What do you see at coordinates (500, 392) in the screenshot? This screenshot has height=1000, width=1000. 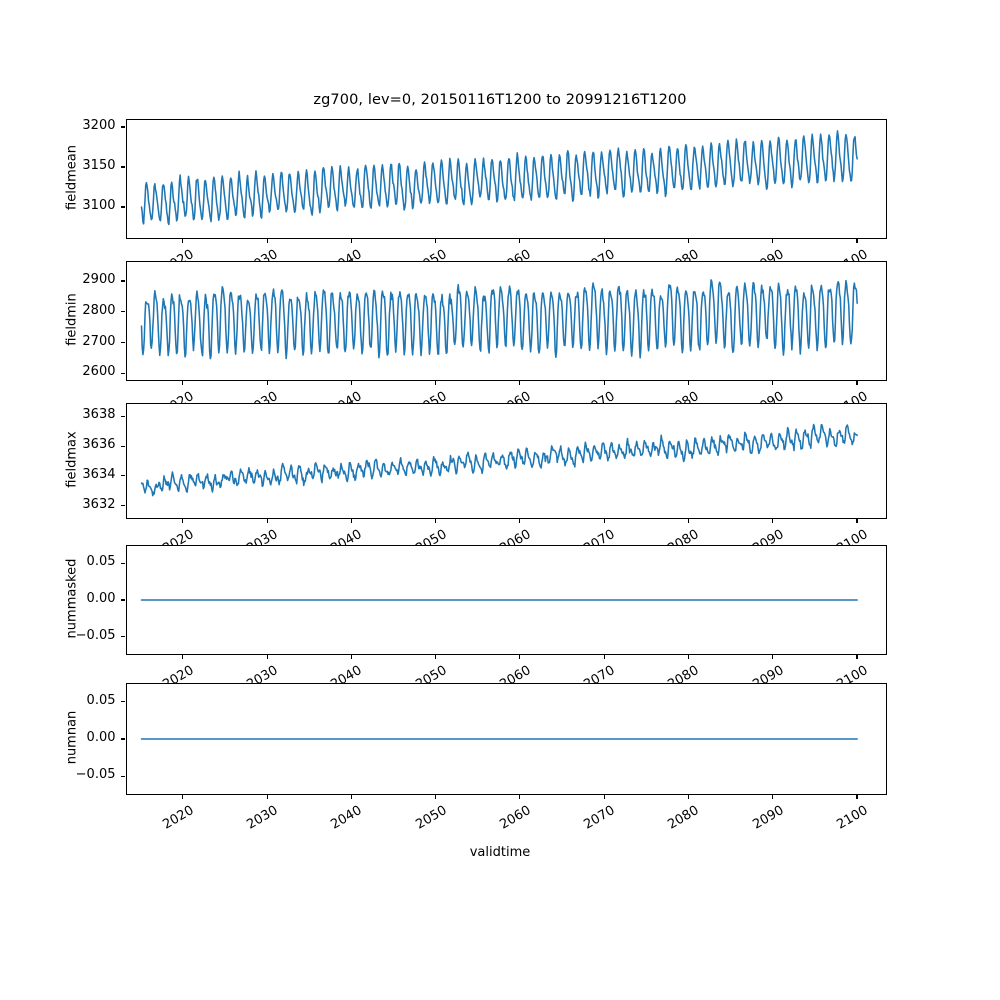 I see `xtick-label-band-fieldmin: 2020 2030 2040 2050 2060 2070 2080 2090 2100` at bounding box center [500, 392].